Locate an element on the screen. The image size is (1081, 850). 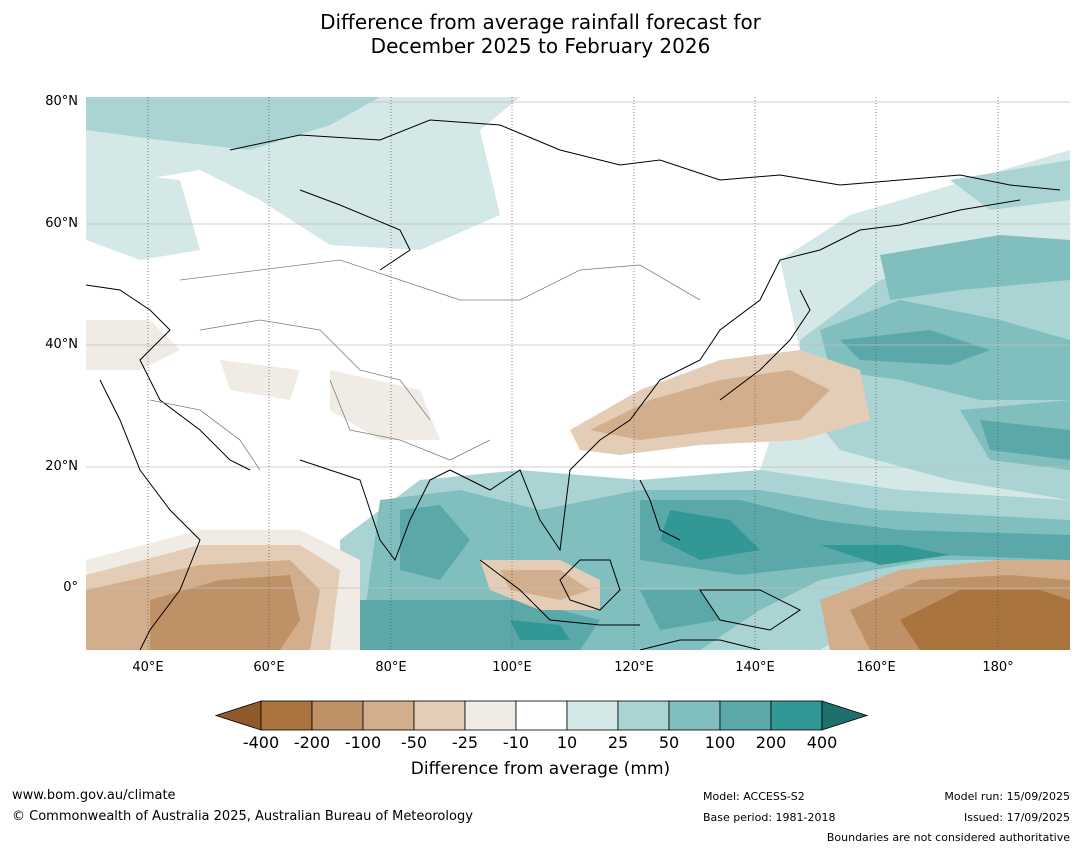
lat-label-0: 0° is located at coordinates (70, 587).